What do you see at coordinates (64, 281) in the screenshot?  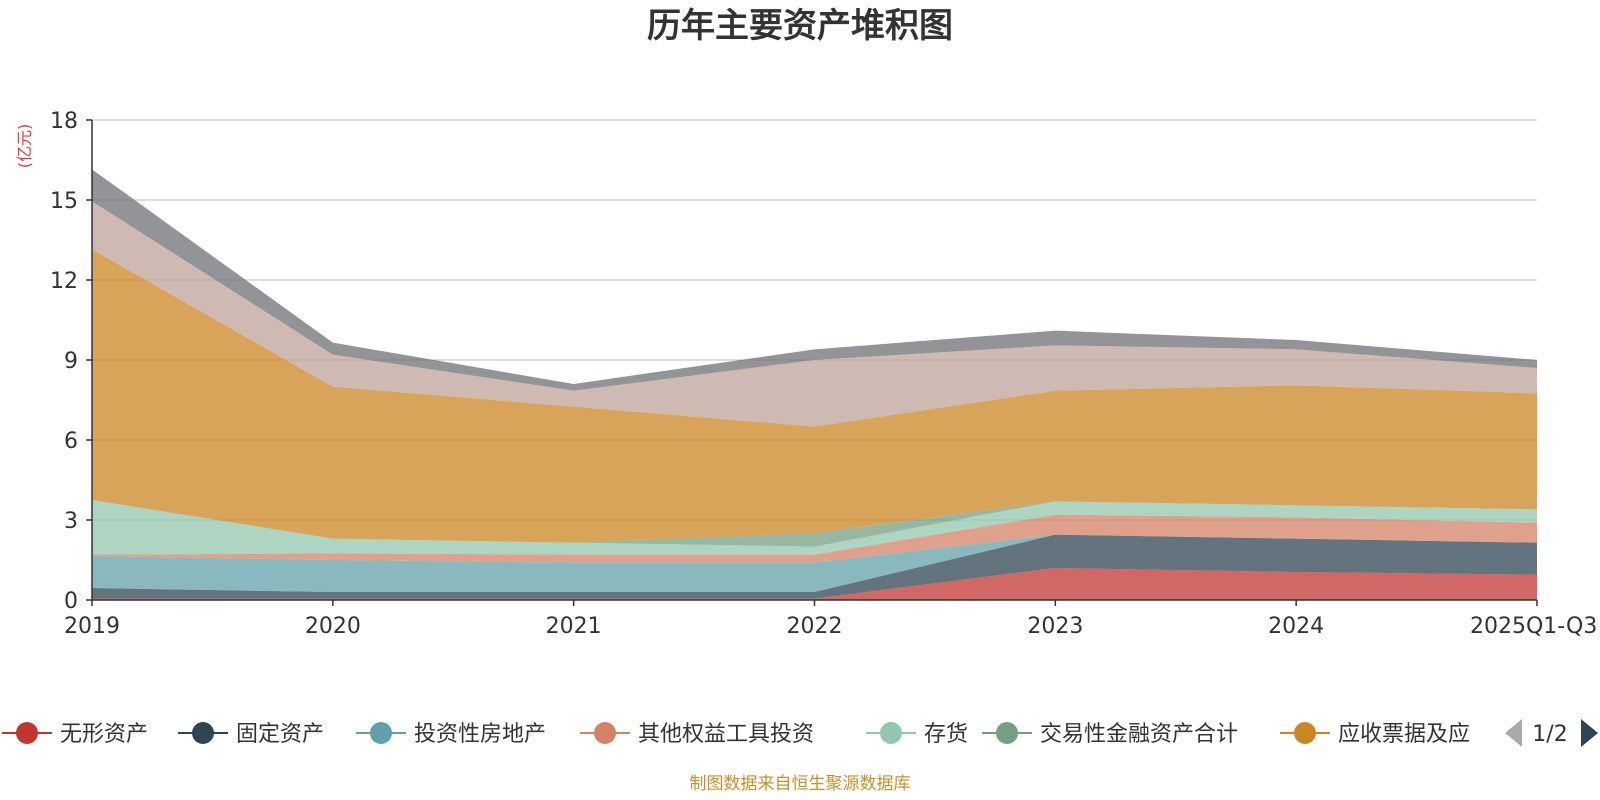 I see `y-tick-label: 12` at bounding box center [64, 281].